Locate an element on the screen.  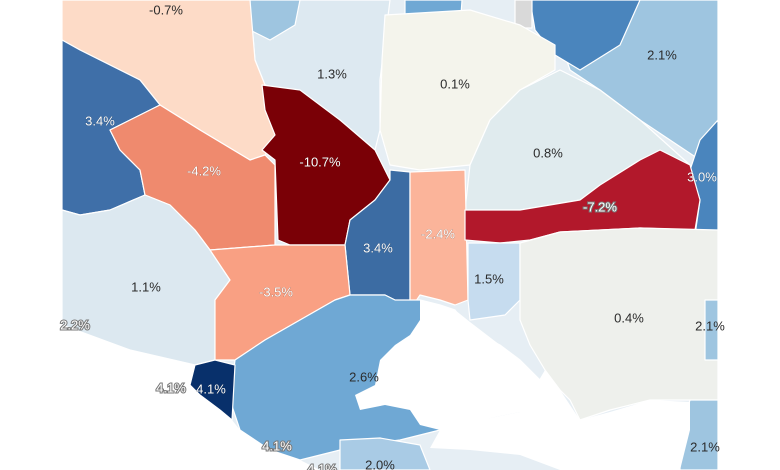
harbor-water-east is located at coordinates (560, 420).